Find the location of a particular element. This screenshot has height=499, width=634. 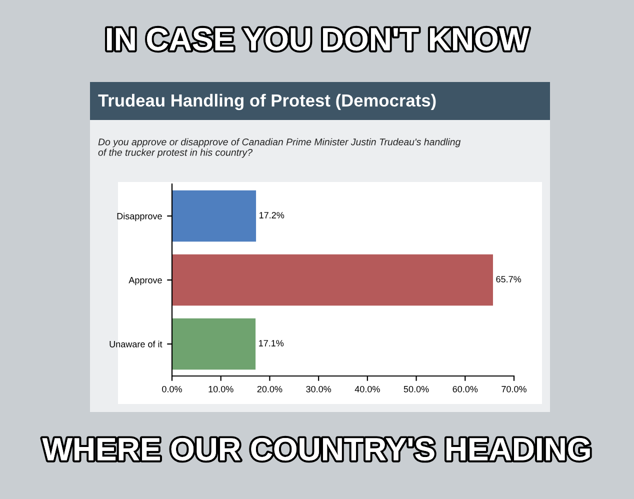

x-tick-label: 10.0% is located at coordinates (221, 389).